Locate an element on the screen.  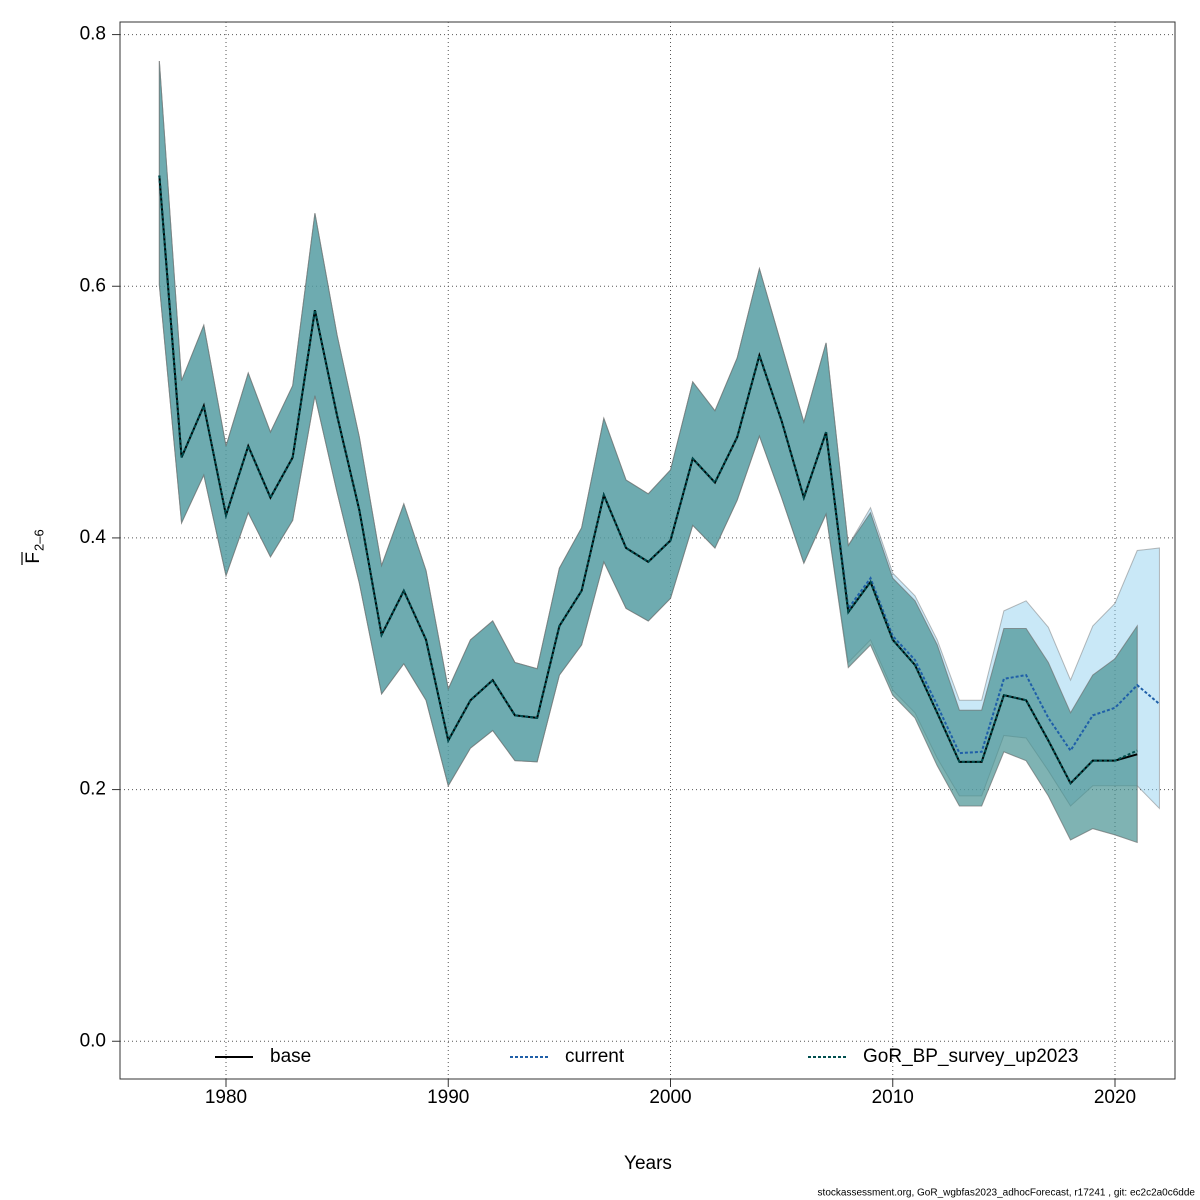
y-tick-label: 0.8 is located at coordinates (93, 34).